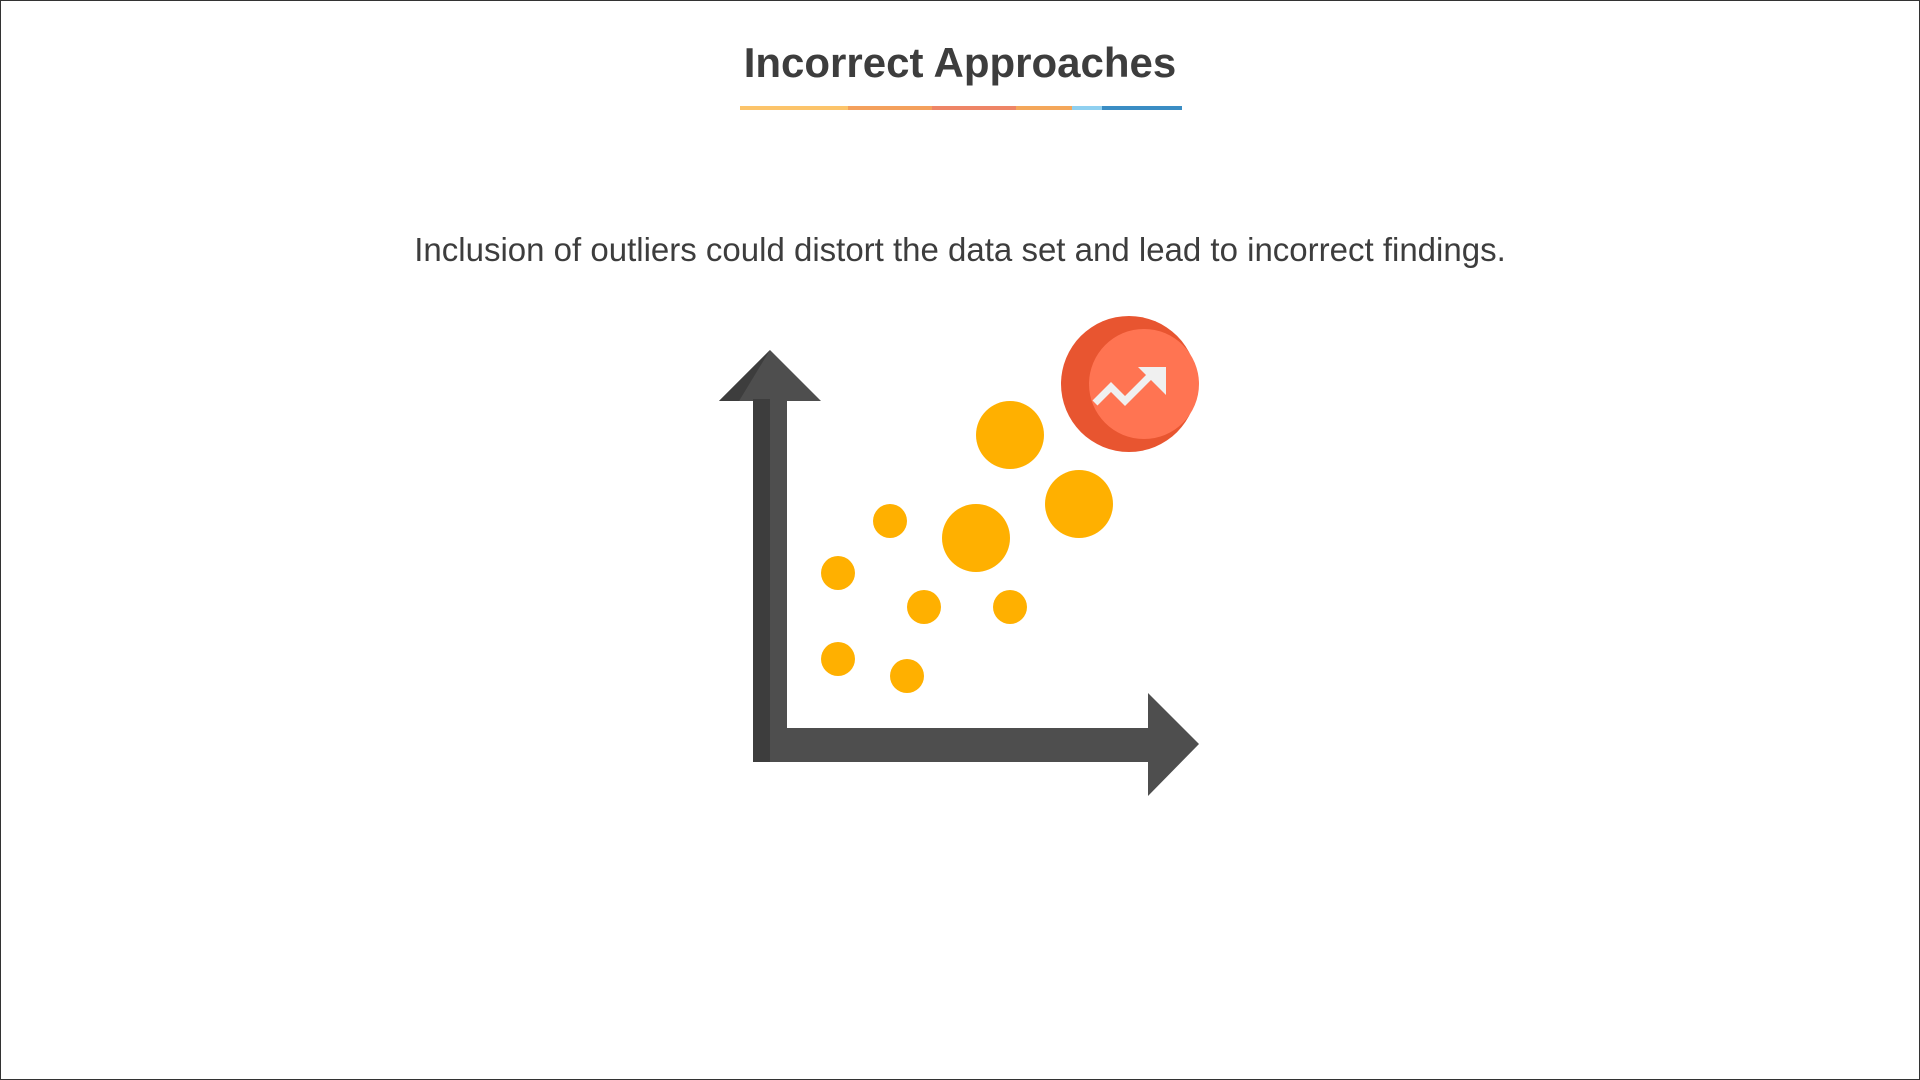 This screenshot has width=1920, height=1080. What do you see at coordinates (761, 580) in the screenshot?
I see `y-axis-shaft-dark` at bounding box center [761, 580].